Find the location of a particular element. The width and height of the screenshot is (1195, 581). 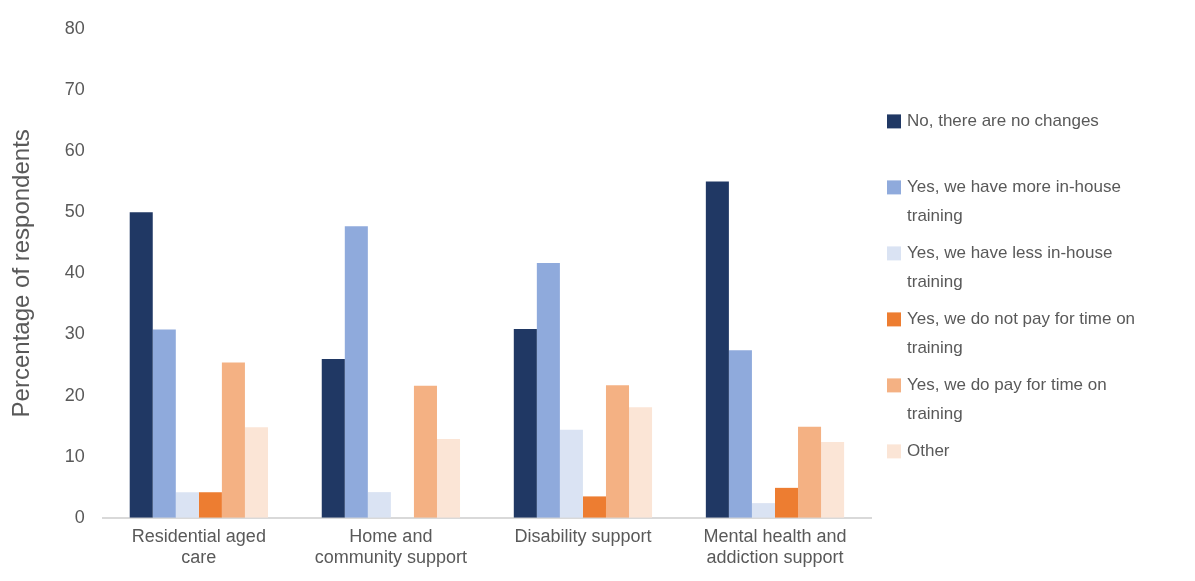

y-axis-title: Percentage of respondents is located at coordinates (21, 273).